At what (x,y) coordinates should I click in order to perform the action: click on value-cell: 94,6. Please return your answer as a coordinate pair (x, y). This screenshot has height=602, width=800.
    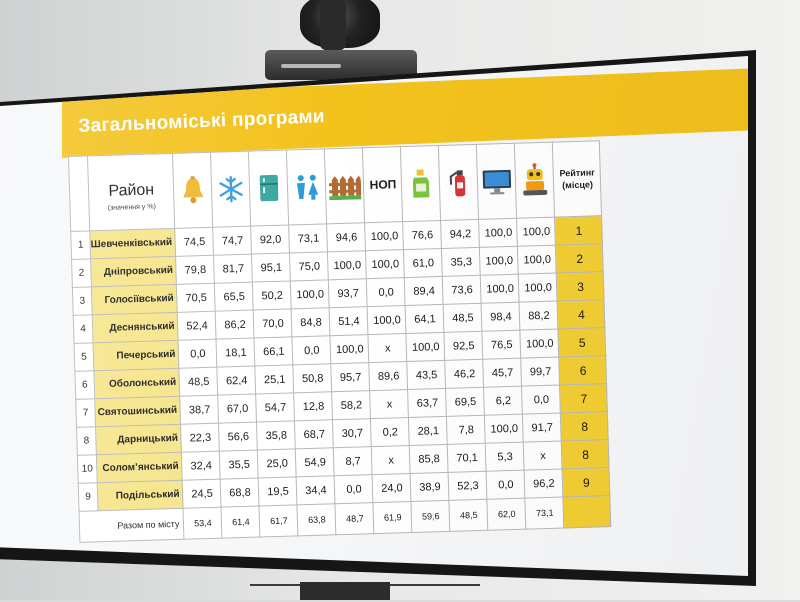
    Looking at the image, I should click on (346, 237).